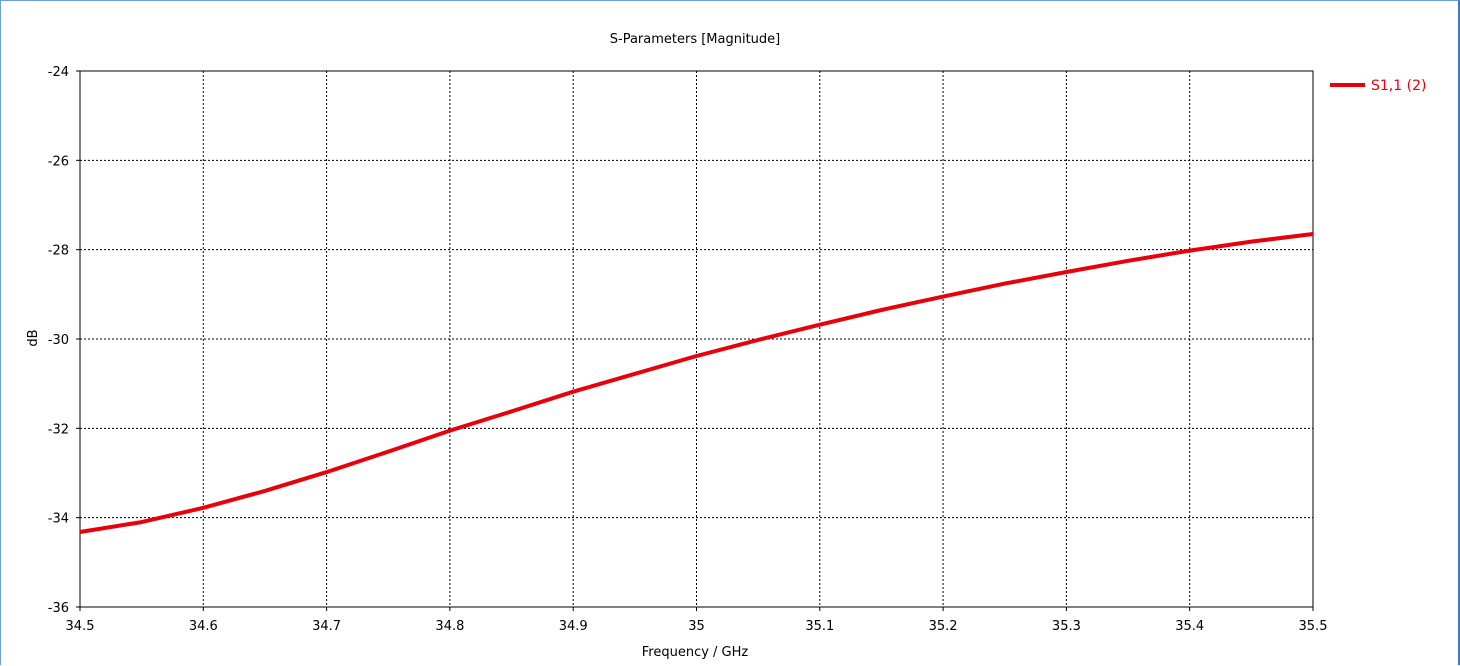  Describe the element at coordinates (33, 337) in the screenshot. I see `y-axis-title: dB` at that location.